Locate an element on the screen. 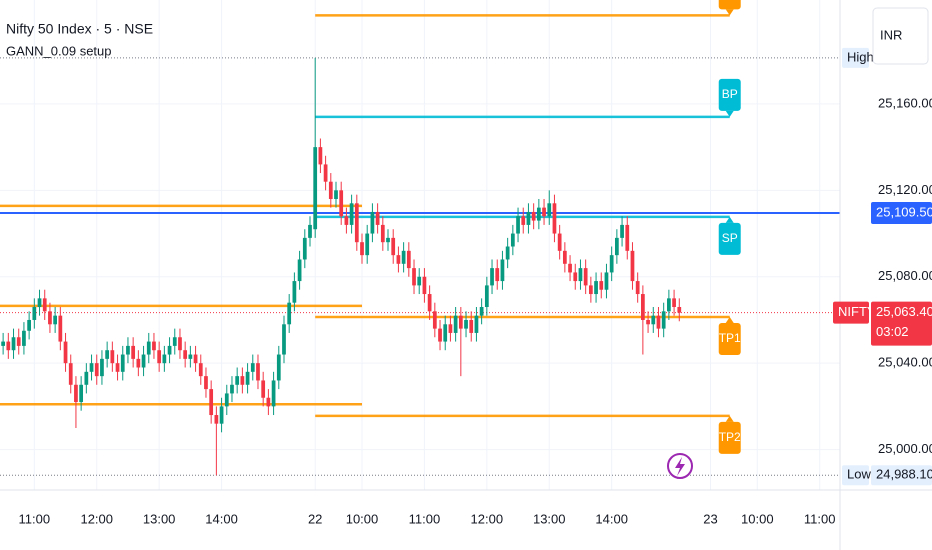 This screenshot has width=932, height=550. x-tick-label: 12:00 is located at coordinates (487, 518).